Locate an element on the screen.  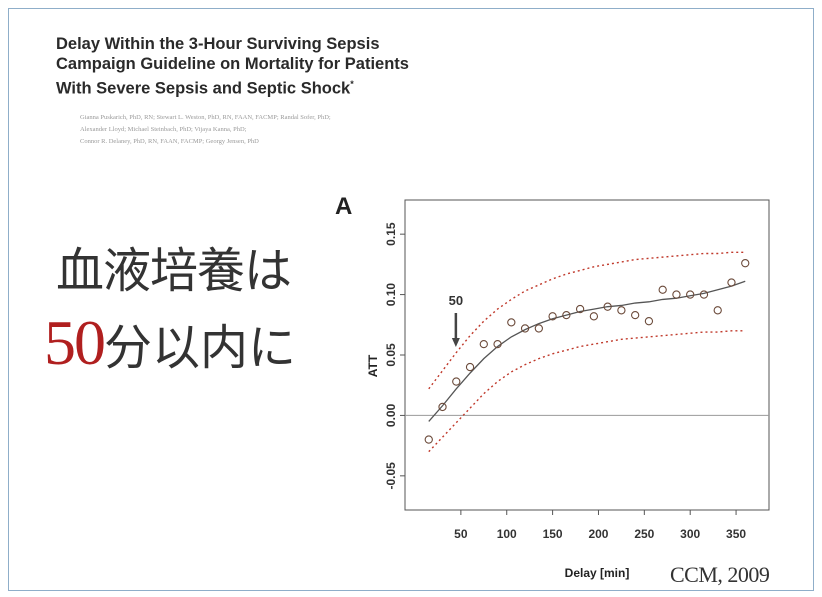
fit-line-group is located at coordinates (587, 351).